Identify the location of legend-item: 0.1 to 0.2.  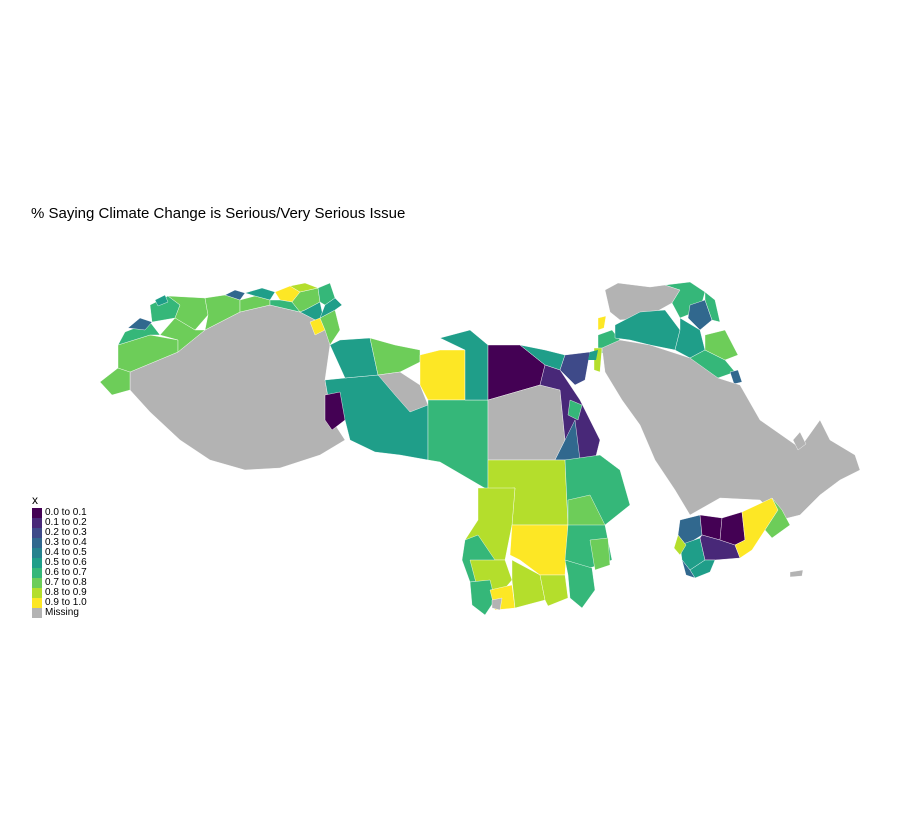
(59, 523).